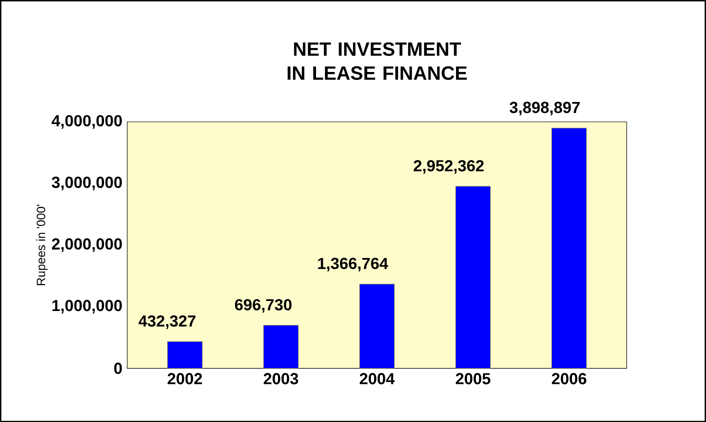 The width and height of the screenshot is (706, 422). I want to click on x-tick-label: 2003, so click(281, 378).